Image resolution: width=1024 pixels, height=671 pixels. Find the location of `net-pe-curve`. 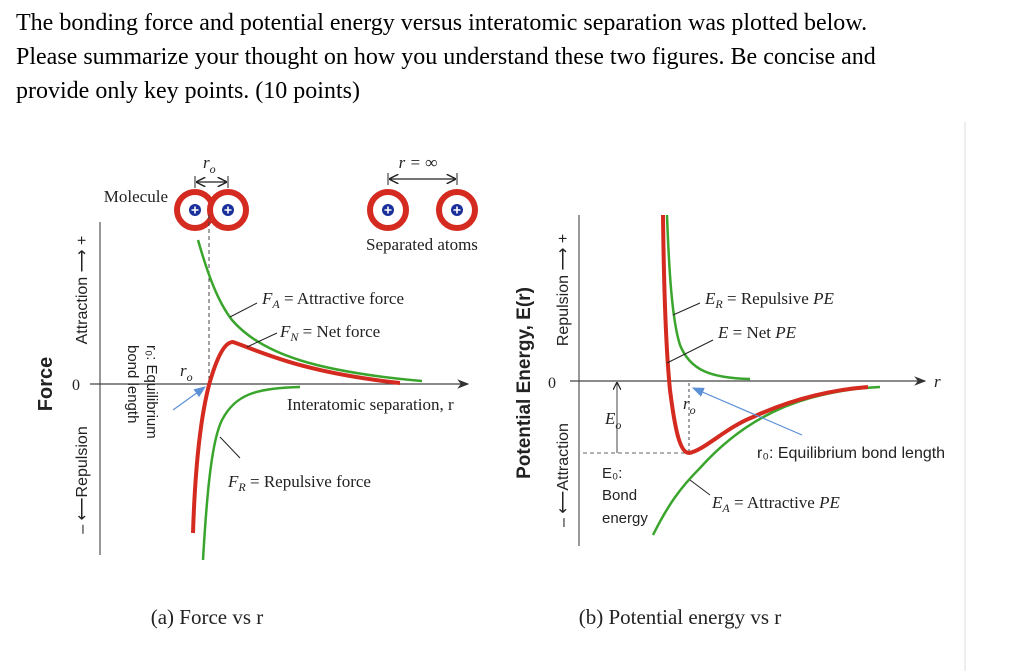

net-pe-curve is located at coordinates (765, 335).